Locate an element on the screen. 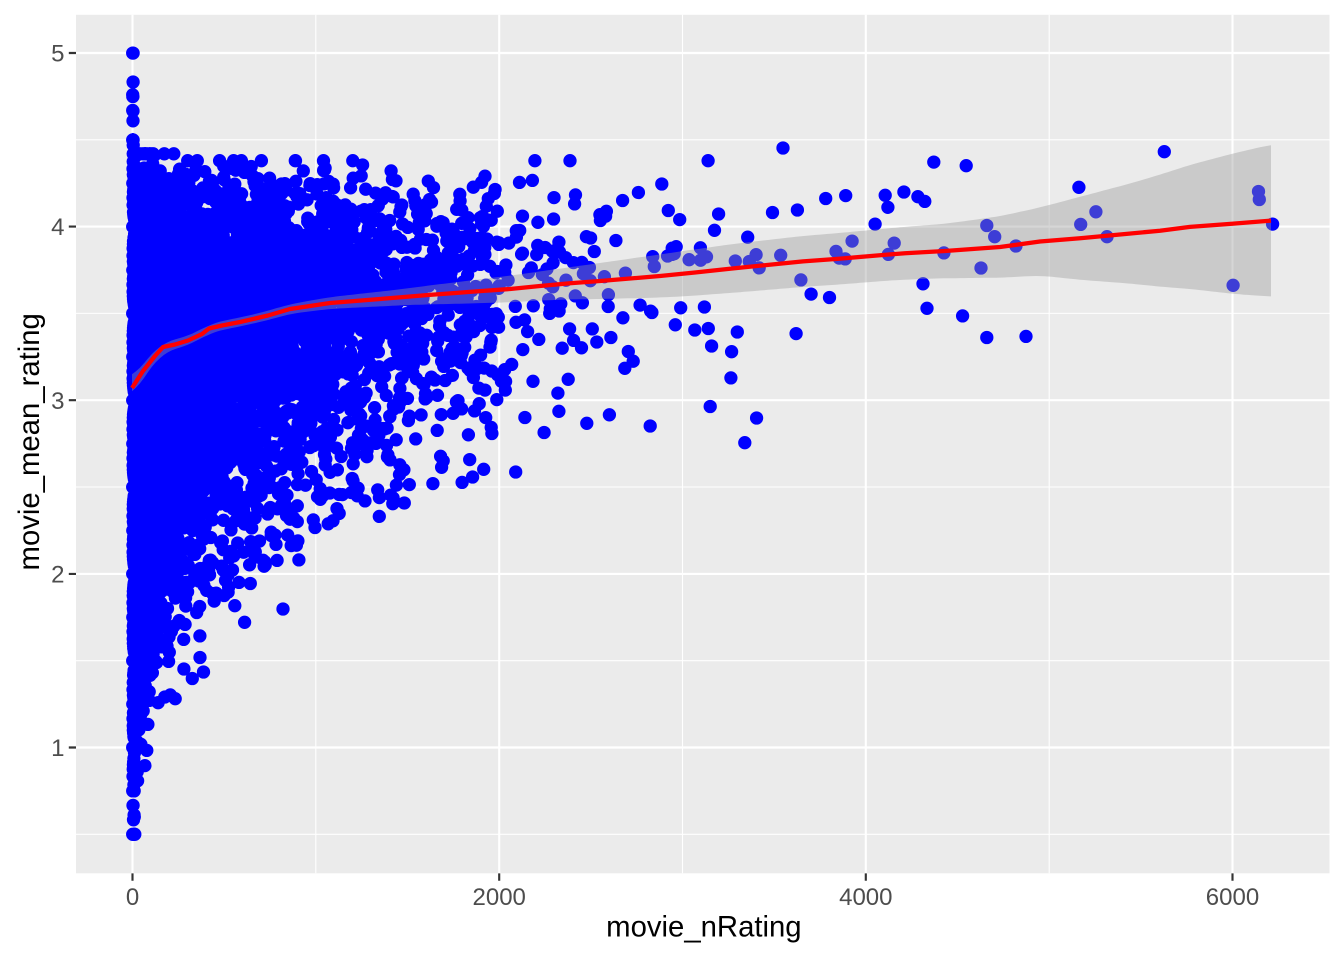 The height and width of the screenshot is (960, 1344). svg-text: 4000 is located at coordinates (865, 897).